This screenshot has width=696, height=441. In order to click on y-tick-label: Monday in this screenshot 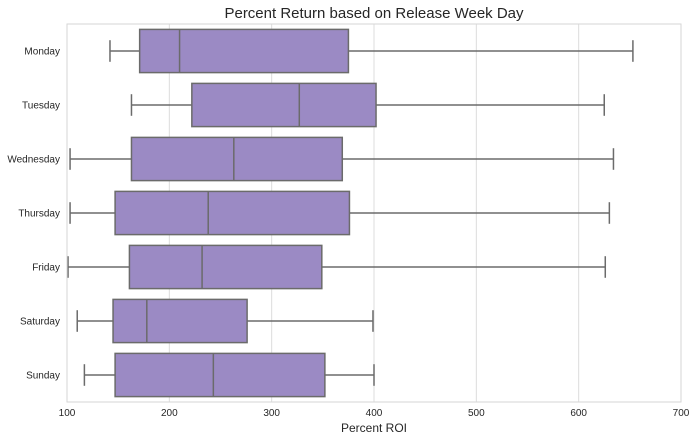, I will do `click(42, 52)`.